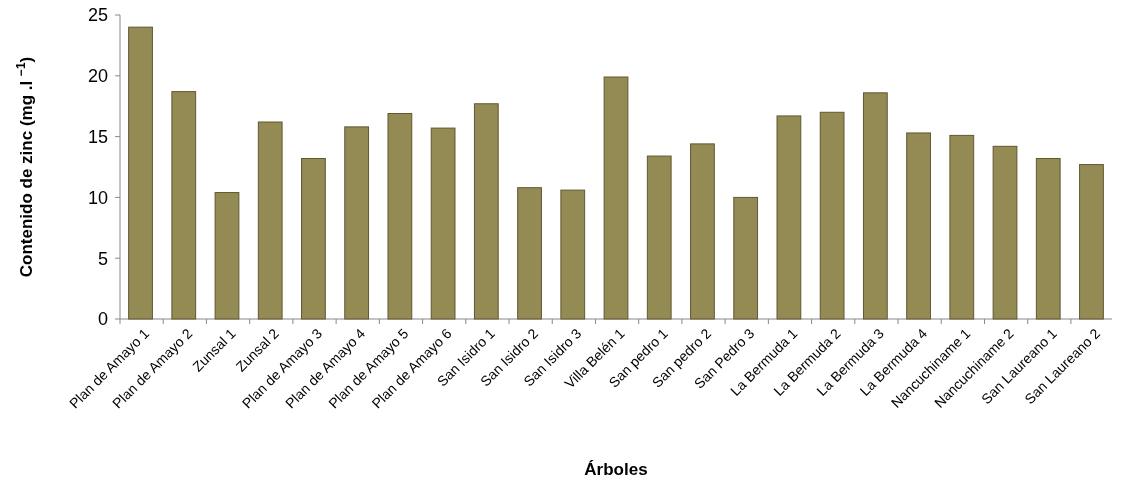 The width and height of the screenshot is (1124, 485). What do you see at coordinates (97, 15) in the screenshot?
I see `y-tick-label: 25` at bounding box center [97, 15].